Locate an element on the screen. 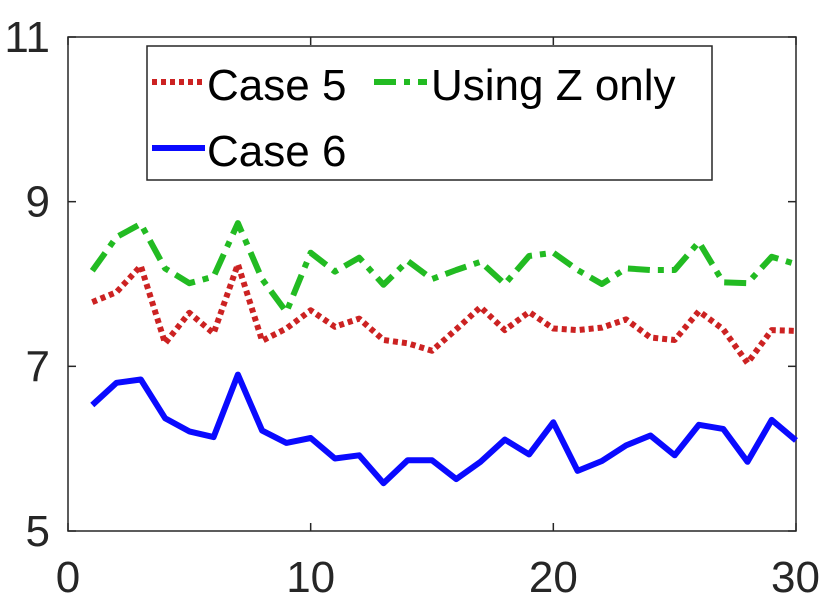 Image resolution: width=822 pixels, height=597 pixels. x-tick-label: 0 is located at coordinates (68, 575).